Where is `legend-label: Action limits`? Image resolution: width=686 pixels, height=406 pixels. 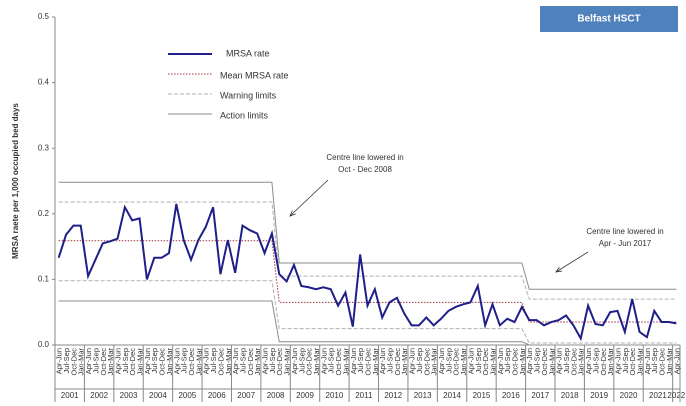
legend-label: Action limits is located at coordinates (244, 115).